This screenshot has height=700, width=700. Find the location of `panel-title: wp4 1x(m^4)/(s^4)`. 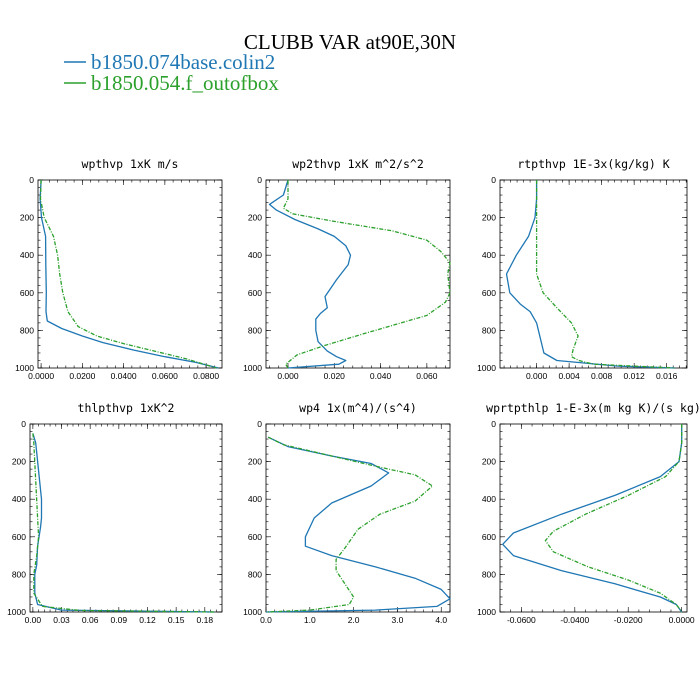

panel-title: wp4 1x(m^4)/(s^4) is located at coordinates (358, 408).